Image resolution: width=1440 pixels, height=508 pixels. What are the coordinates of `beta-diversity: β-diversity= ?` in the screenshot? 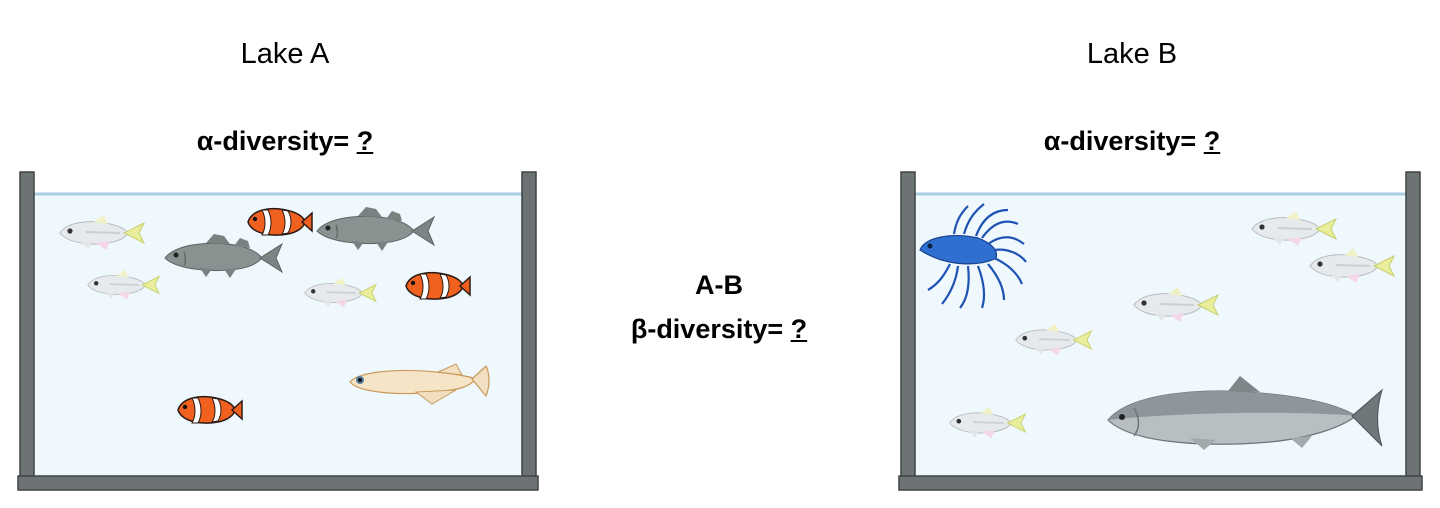 It's located at (719, 329).